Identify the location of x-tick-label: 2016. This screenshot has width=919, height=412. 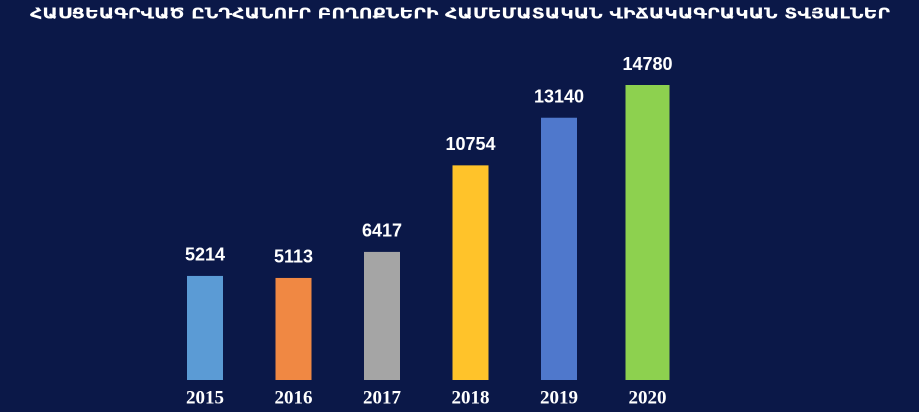
(294, 397).